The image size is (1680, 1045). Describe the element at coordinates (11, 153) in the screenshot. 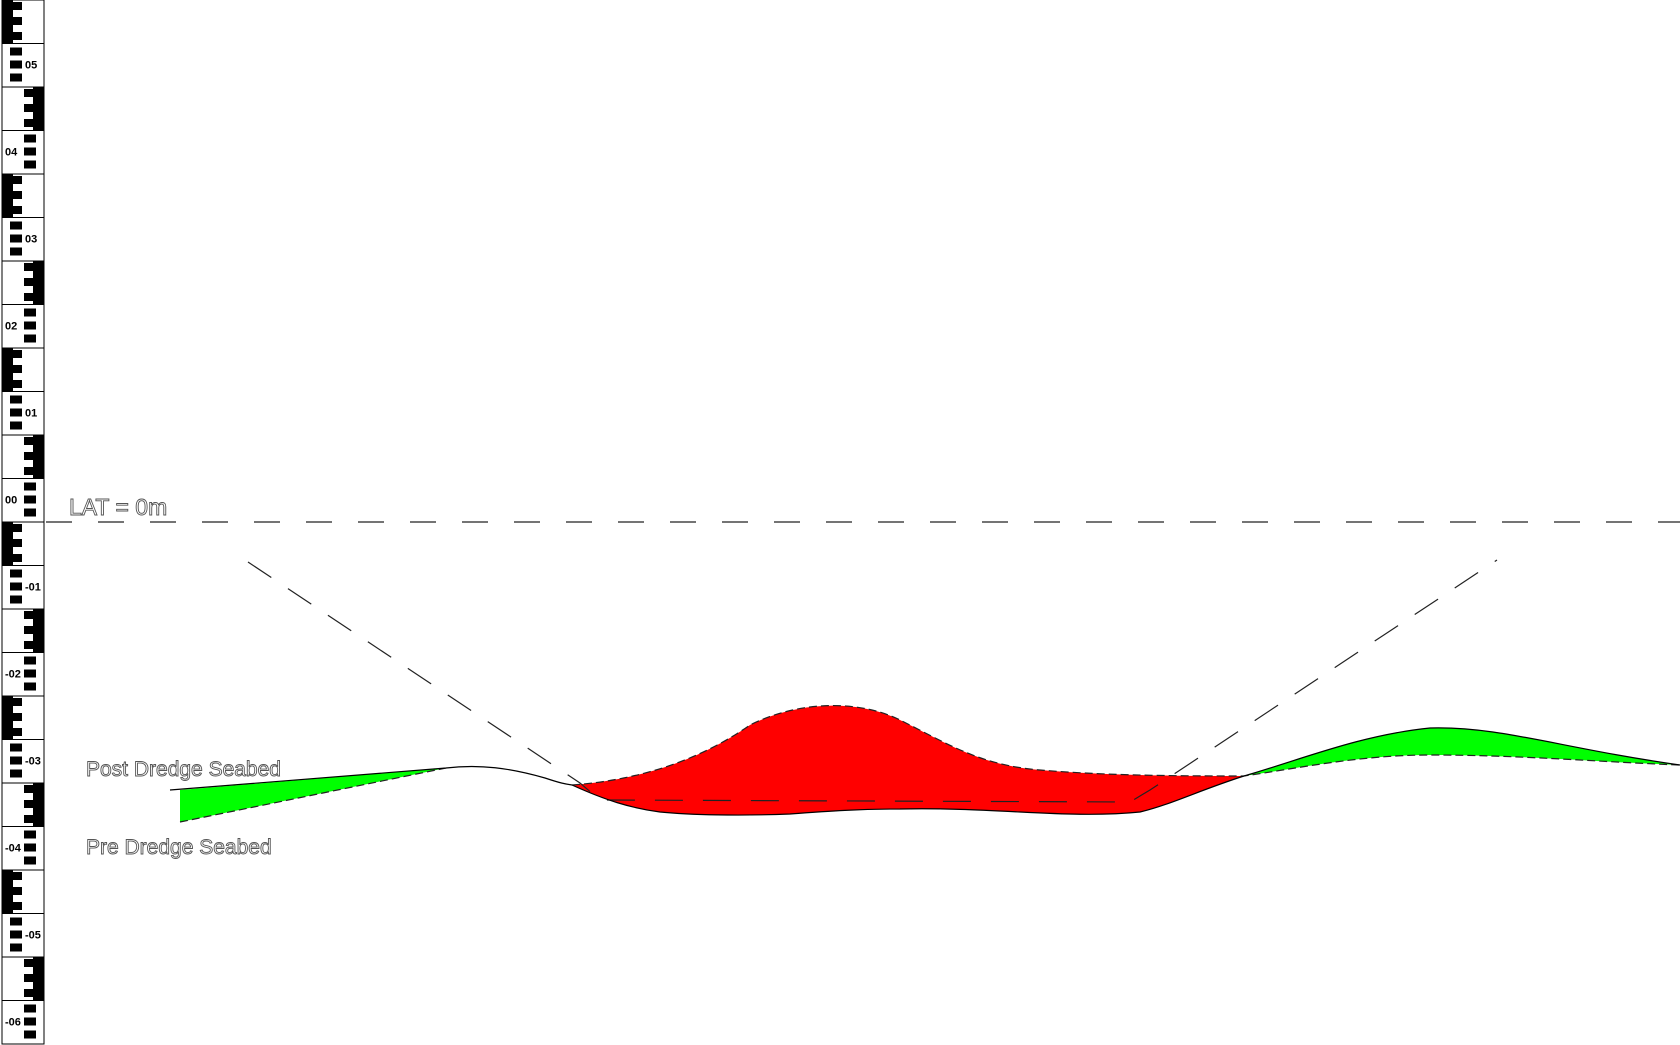

I see `gauge-label: 04` at that location.